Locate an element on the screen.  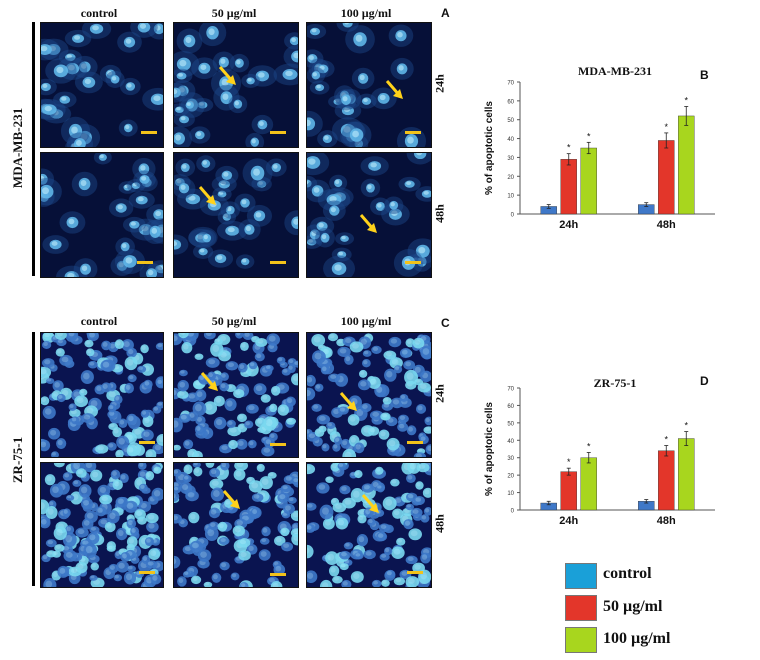
micrograph-a-100-48h is located at coordinates (369, 215).